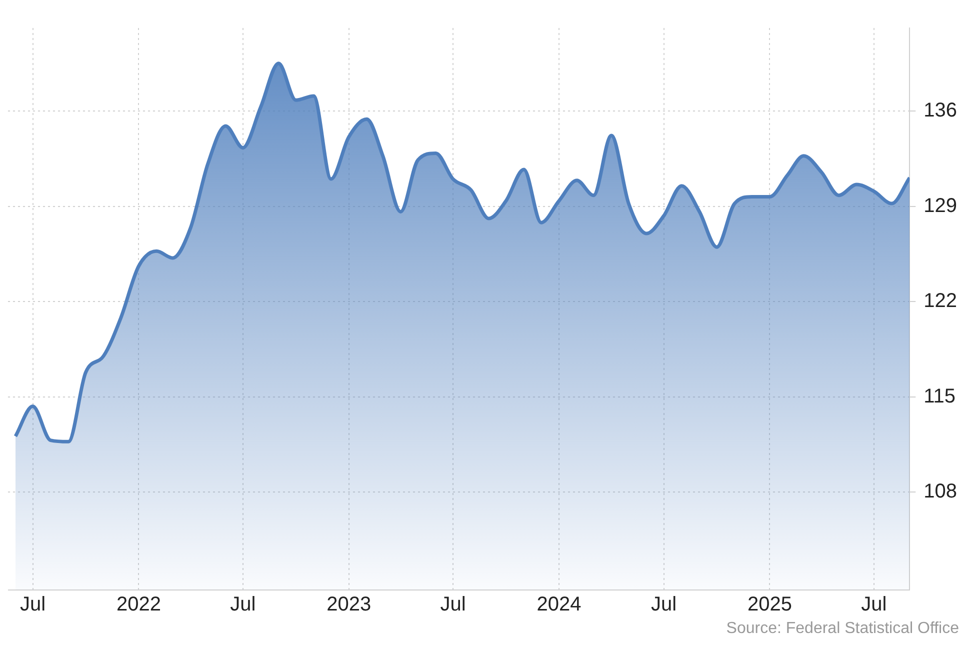 The width and height of the screenshot is (977, 651). I want to click on x-tick-label: 2025, so click(769, 605).